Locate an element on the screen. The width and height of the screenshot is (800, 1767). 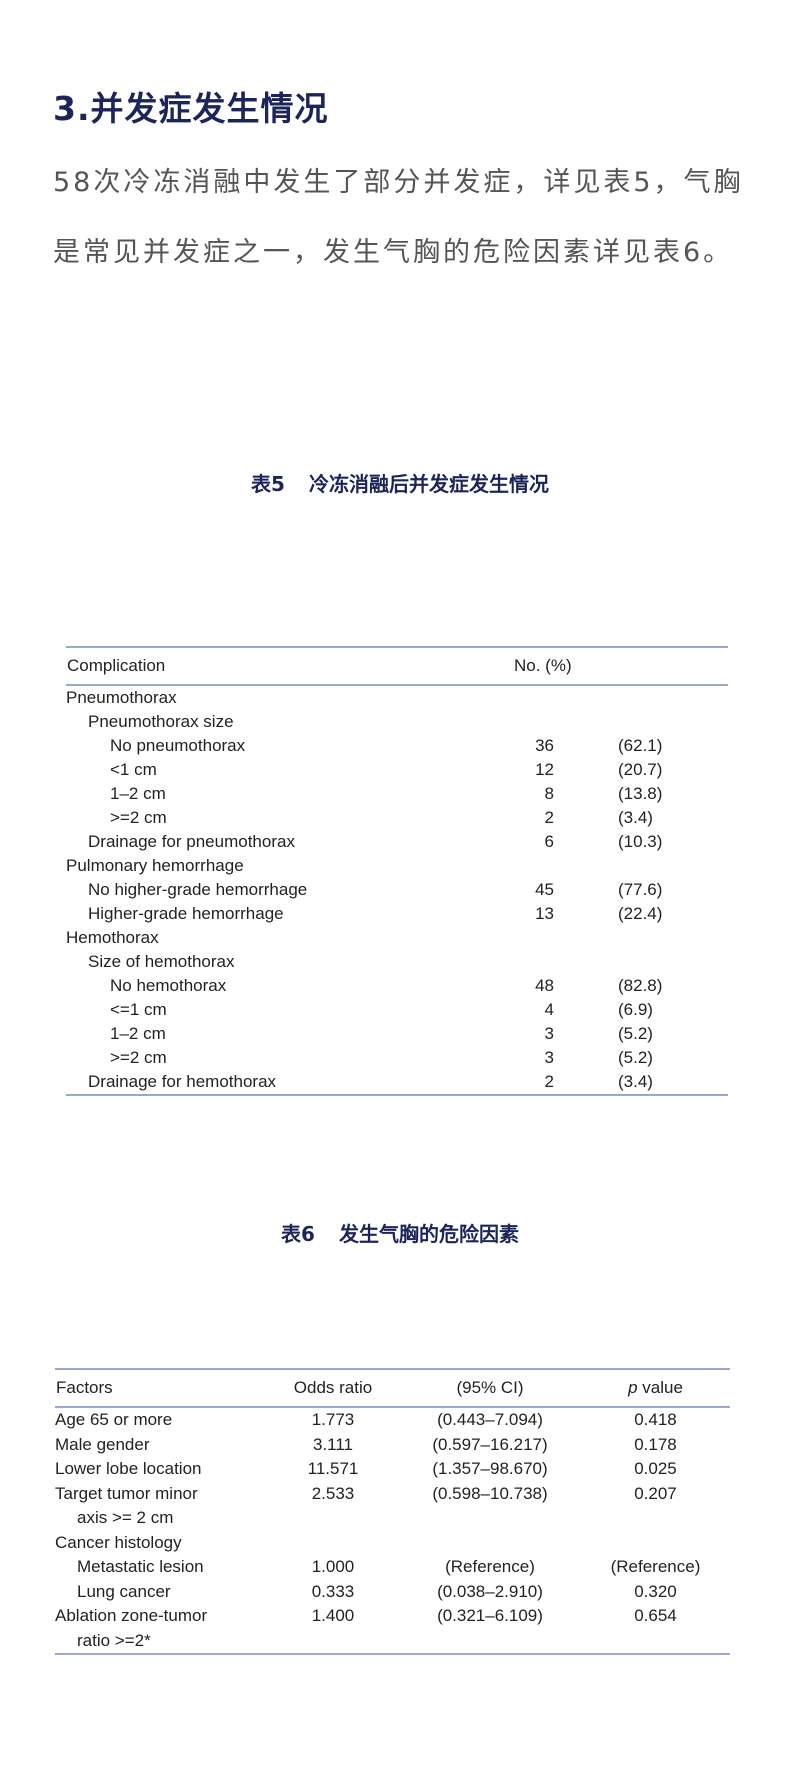
table-row: Drainage for pneumothorax 6 (10.3) is located at coordinates (397, 842).